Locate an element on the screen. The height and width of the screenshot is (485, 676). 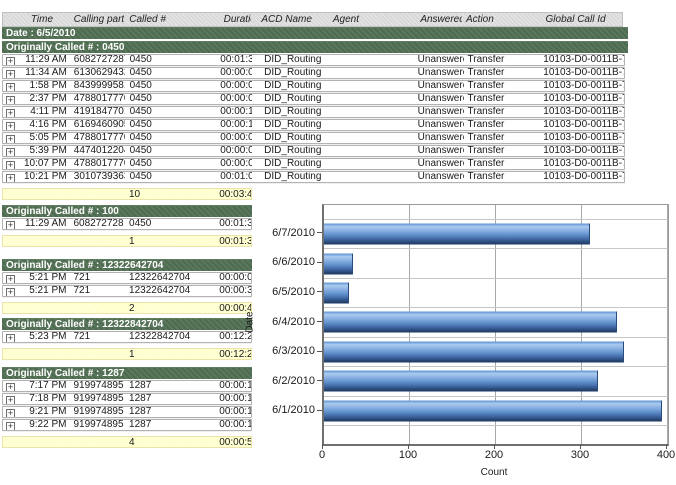
chart-band is located at coordinates (496, 292).